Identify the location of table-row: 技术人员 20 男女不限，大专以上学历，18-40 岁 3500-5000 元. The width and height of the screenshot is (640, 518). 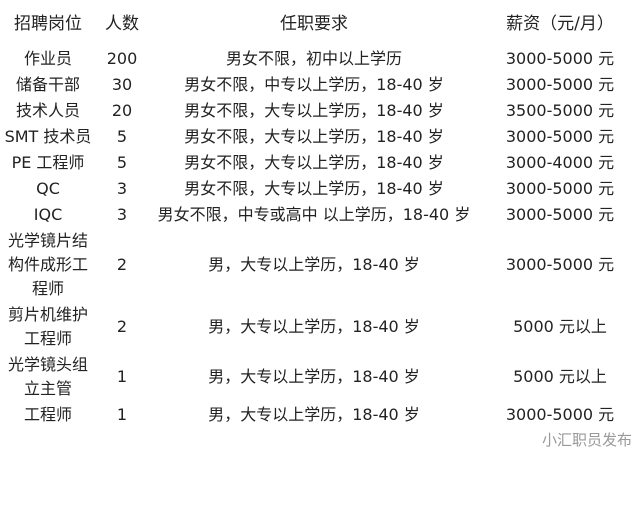
(320, 111).